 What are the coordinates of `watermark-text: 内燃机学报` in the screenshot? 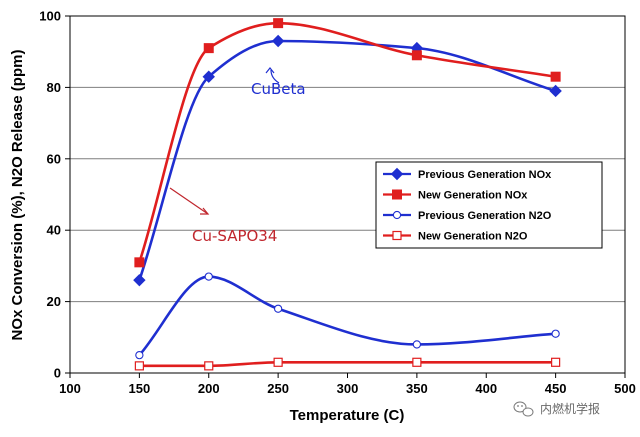 It's located at (570, 408).